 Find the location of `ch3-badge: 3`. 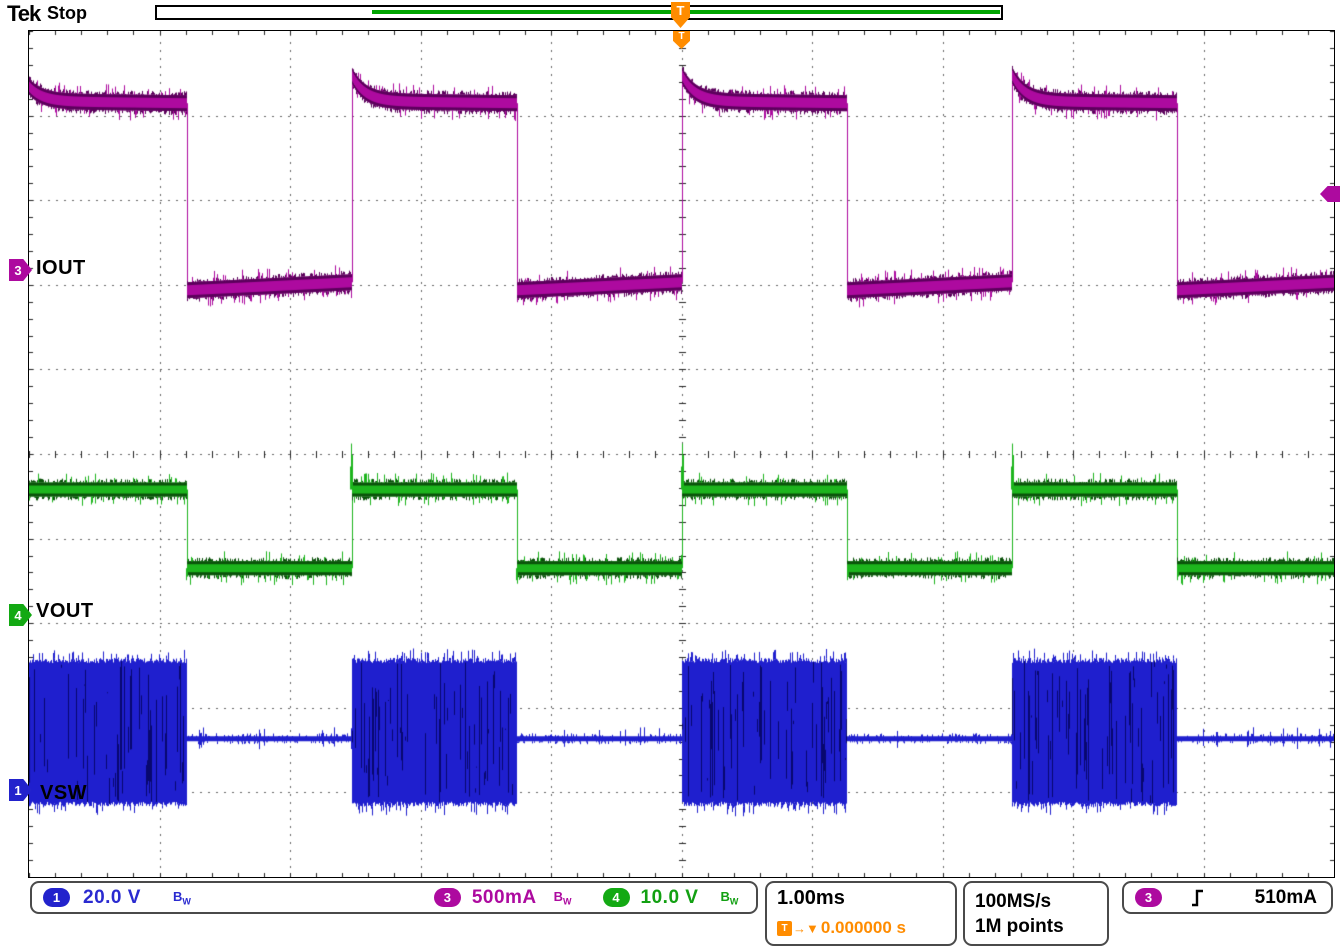

ch3-badge: 3 is located at coordinates (447, 897).